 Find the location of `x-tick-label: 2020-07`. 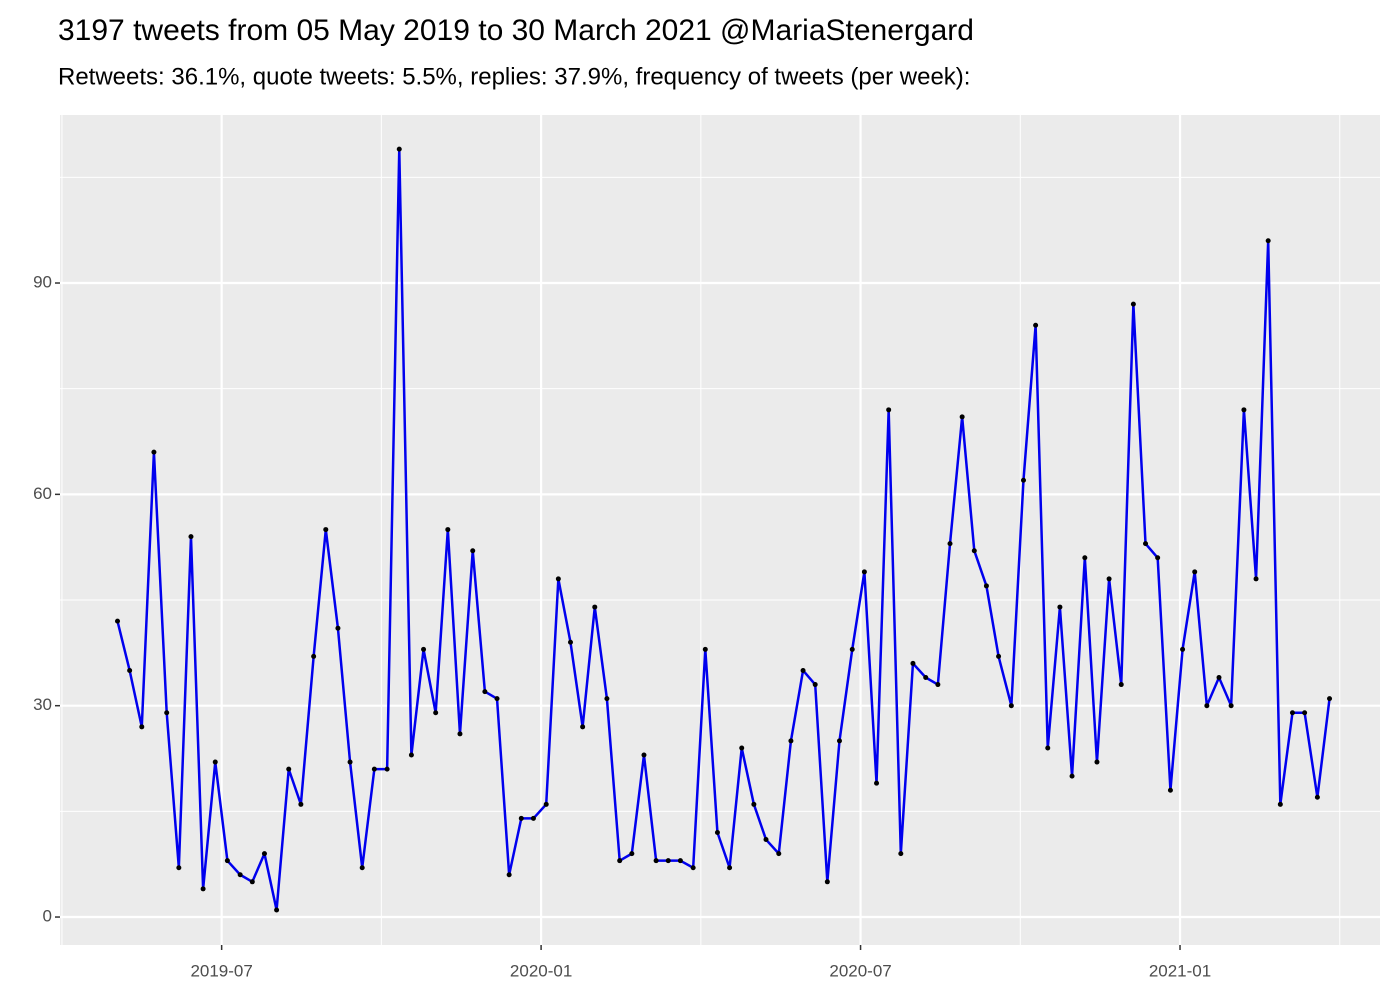

x-tick-label: 2020-07 is located at coordinates (860, 970).